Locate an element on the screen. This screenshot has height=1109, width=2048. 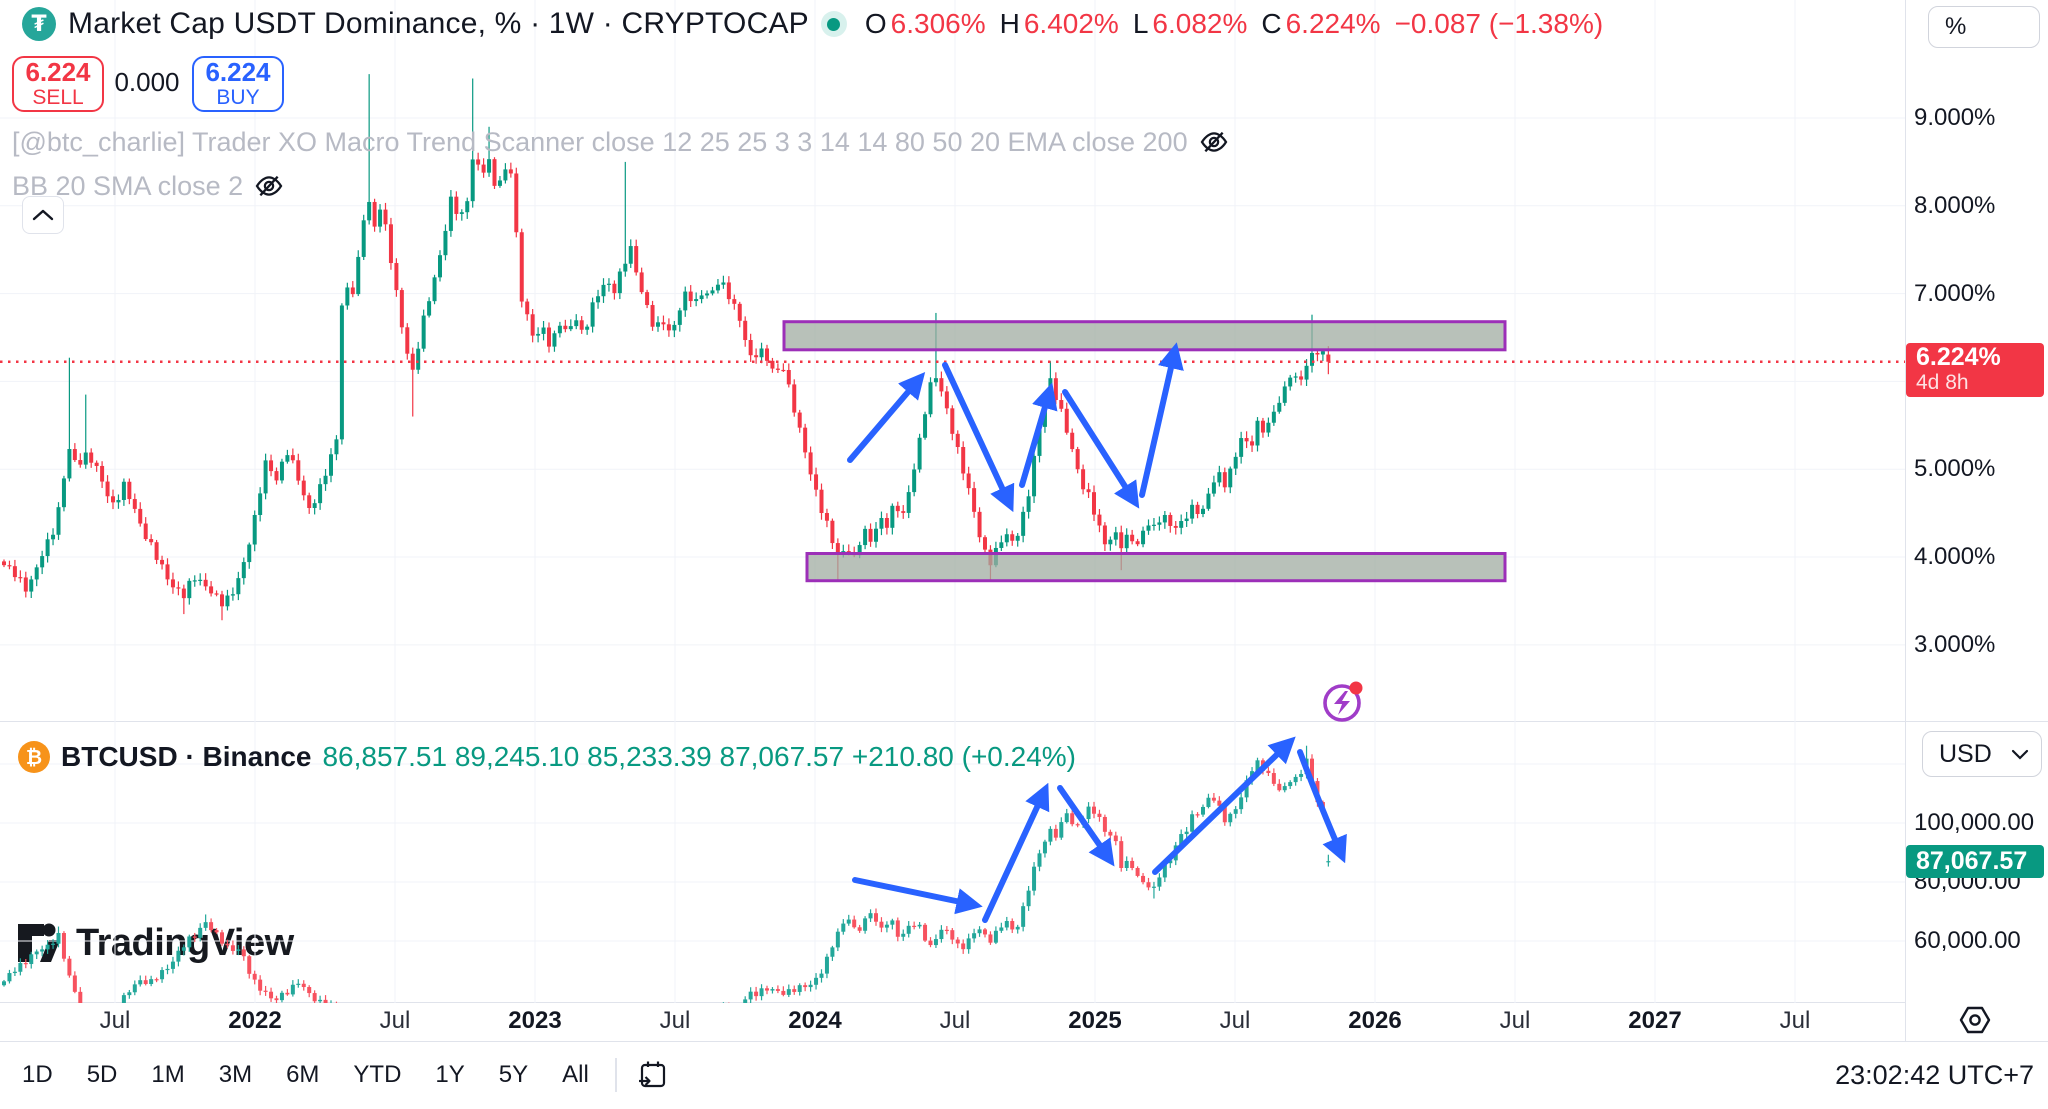
main-price-tick: 8.000% is located at coordinates (1955, 205).